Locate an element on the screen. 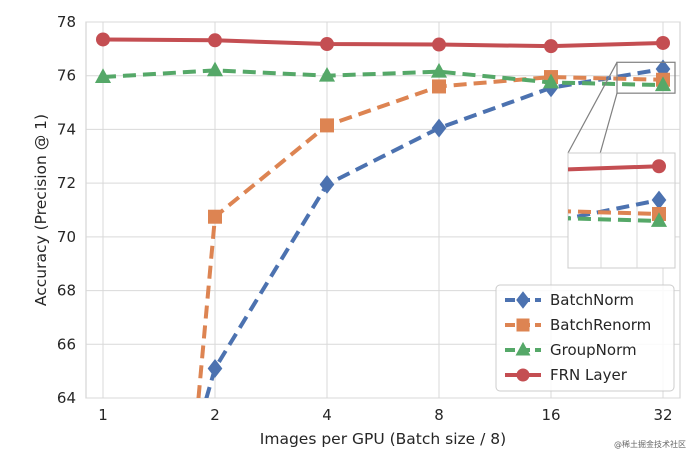 The image size is (692, 454). inset-plot is located at coordinates (621, 210).